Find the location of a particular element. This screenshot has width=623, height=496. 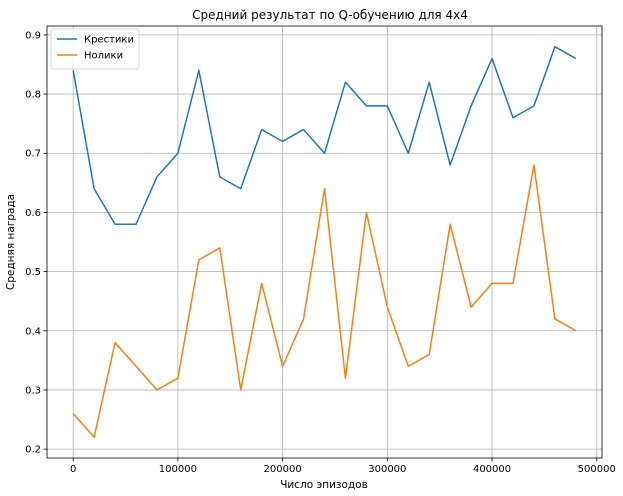

chart-title: Средний результат по Q-обучению для 4x4 is located at coordinates (330, 15).